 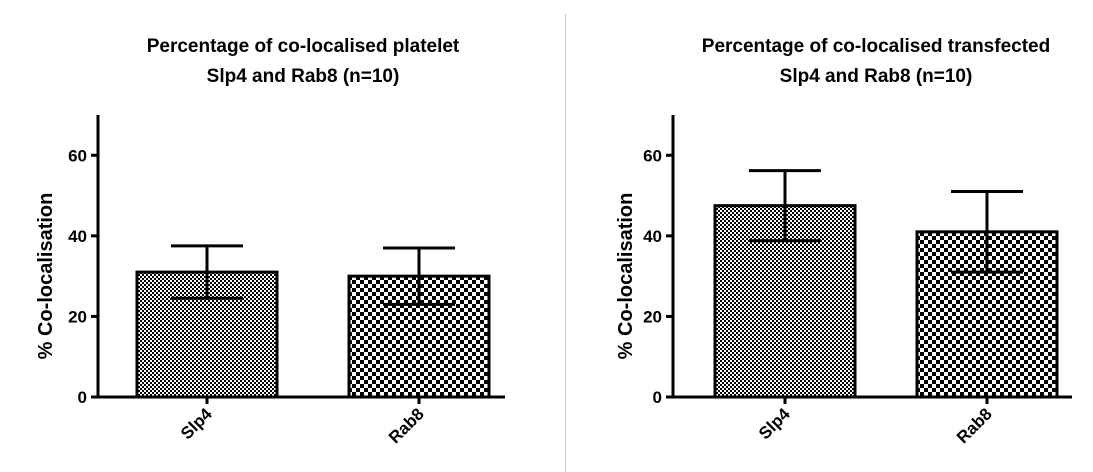 What do you see at coordinates (565, 243) in the screenshot?
I see `panel-divider` at bounding box center [565, 243].